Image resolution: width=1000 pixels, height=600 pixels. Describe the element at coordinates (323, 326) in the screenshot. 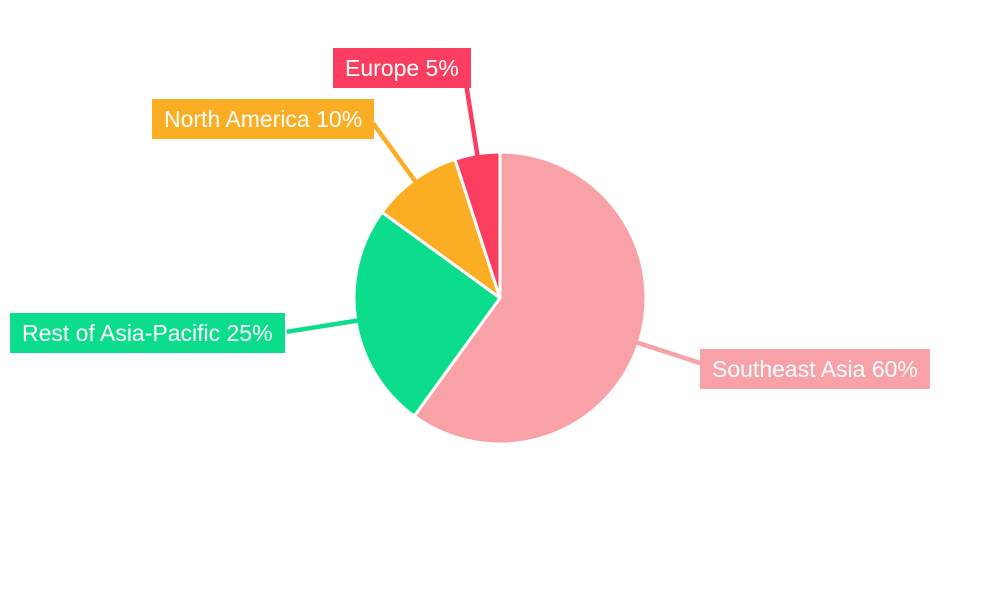

I see `leader-line-rest-of-asia-pacific` at that location.